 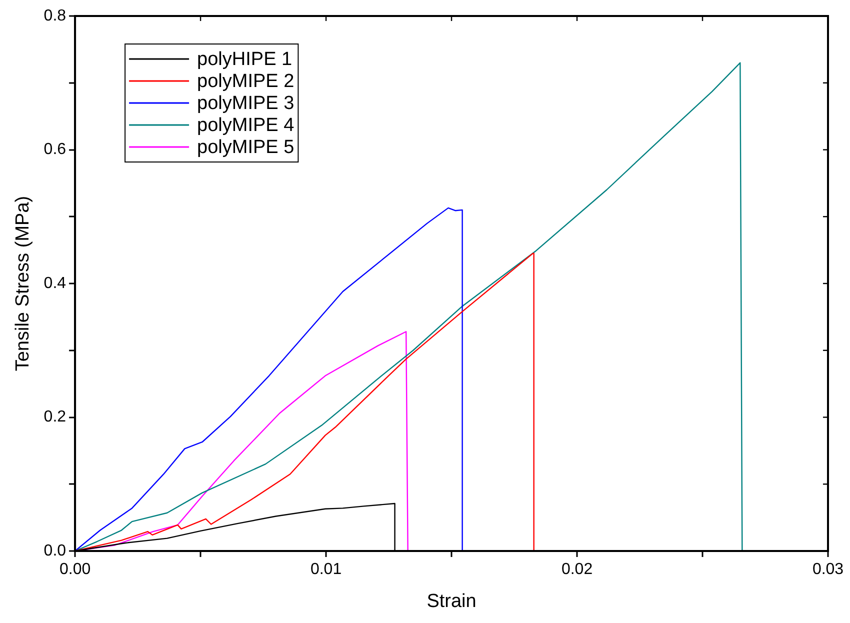 I want to click on legend-label: polyMIPE 5, so click(x=245, y=147).